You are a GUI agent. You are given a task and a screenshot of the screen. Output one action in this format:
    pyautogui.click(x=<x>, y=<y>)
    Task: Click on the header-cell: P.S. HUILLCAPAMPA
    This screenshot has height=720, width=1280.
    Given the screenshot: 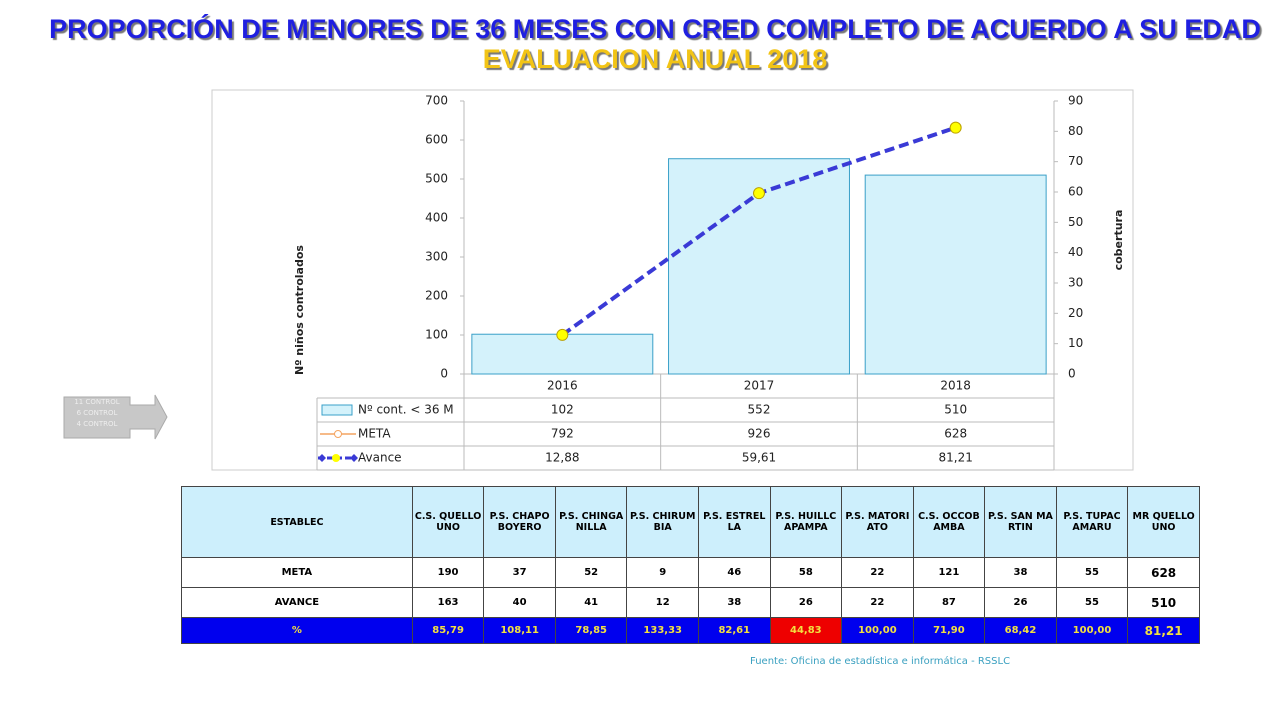 What is the action you would take?
    pyautogui.click(x=806, y=522)
    